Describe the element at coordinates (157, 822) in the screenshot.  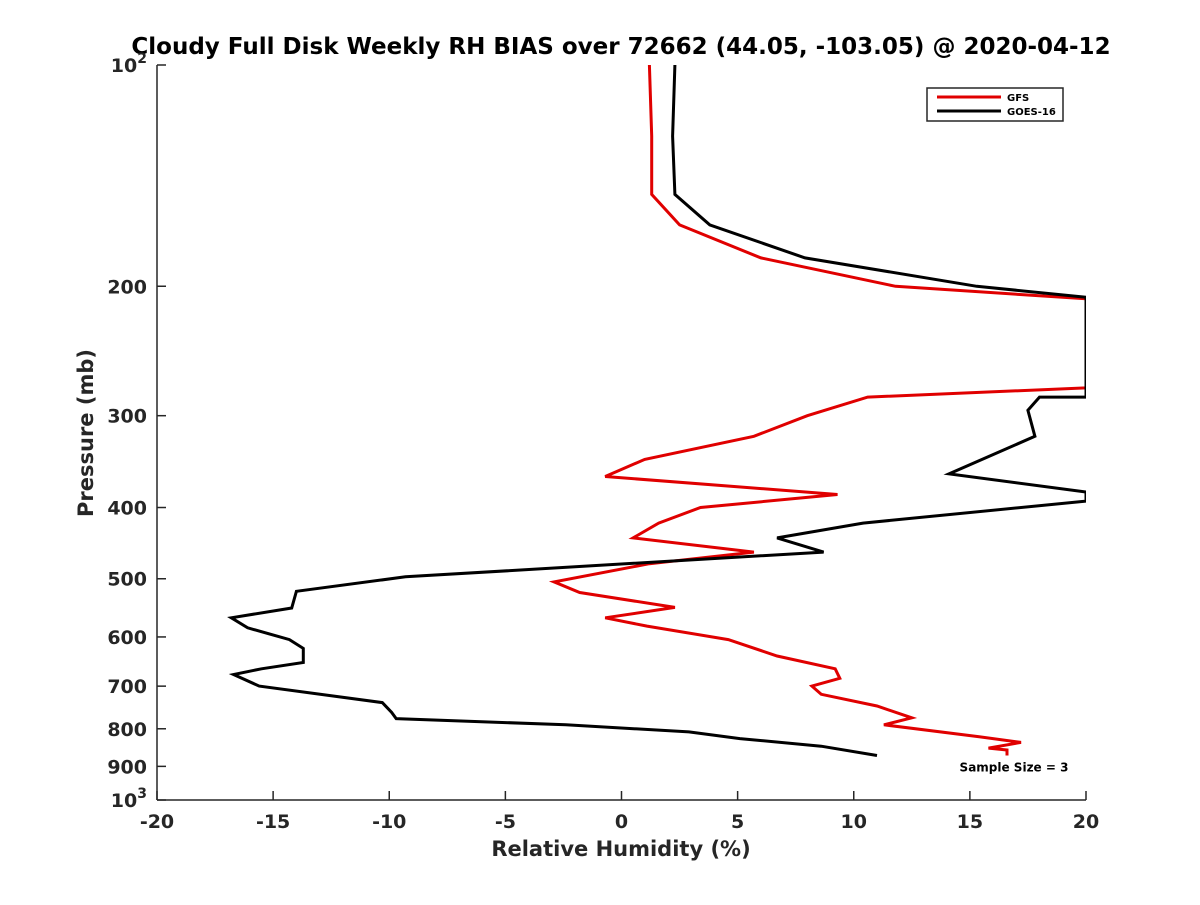
I see `x-tick-label: -20` at that location.